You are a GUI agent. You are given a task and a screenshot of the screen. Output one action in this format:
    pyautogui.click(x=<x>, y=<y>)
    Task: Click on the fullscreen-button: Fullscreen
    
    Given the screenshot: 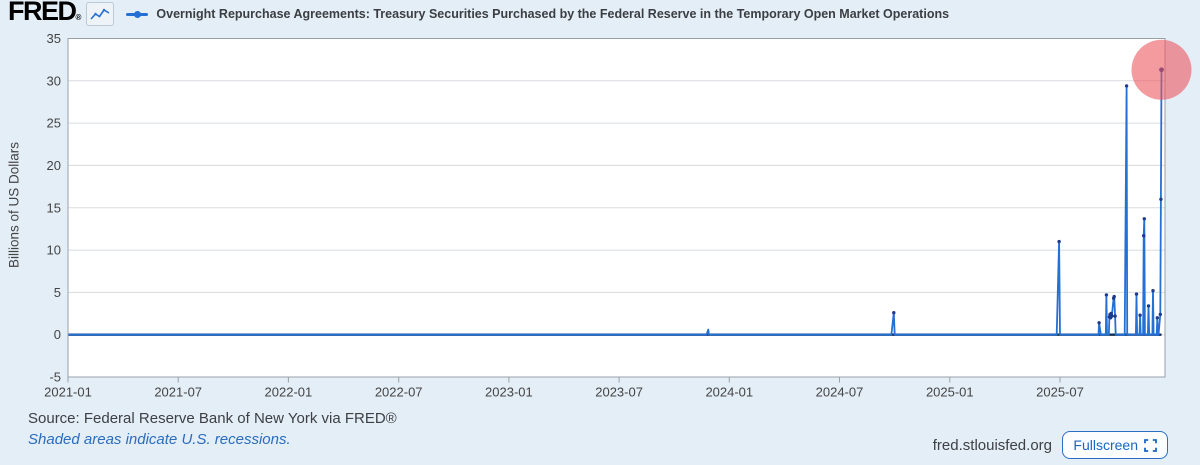 What is the action you would take?
    pyautogui.click(x=1115, y=445)
    